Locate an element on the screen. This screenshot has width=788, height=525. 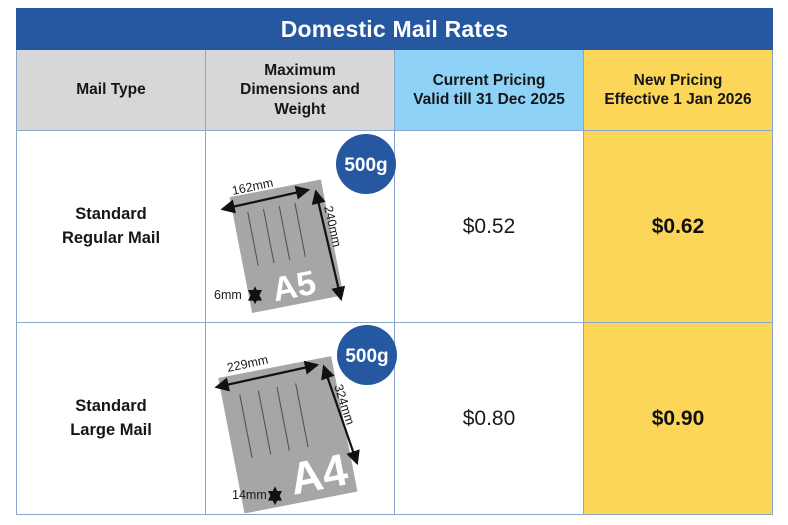
column-header-mail-type: Mail Type is located at coordinates (111, 90).